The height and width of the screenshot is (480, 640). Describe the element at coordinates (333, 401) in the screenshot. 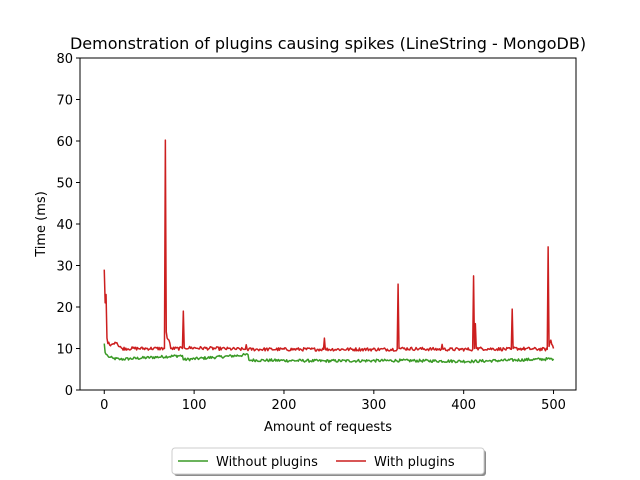

I see `x-axis: 0 100 200 300 400 500` at that location.